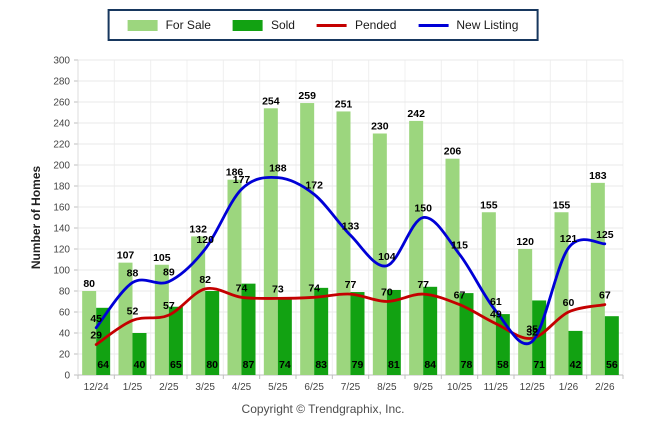 The width and height of the screenshot is (646, 434). Describe the element at coordinates (314, 288) in the screenshot. I see `label-pended: 74` at that location.